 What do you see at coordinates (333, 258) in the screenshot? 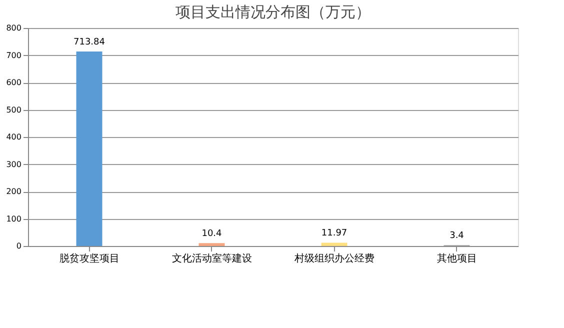
I see `x-tick-label: 村级组织办公经费` at bounding box center [333, 258].